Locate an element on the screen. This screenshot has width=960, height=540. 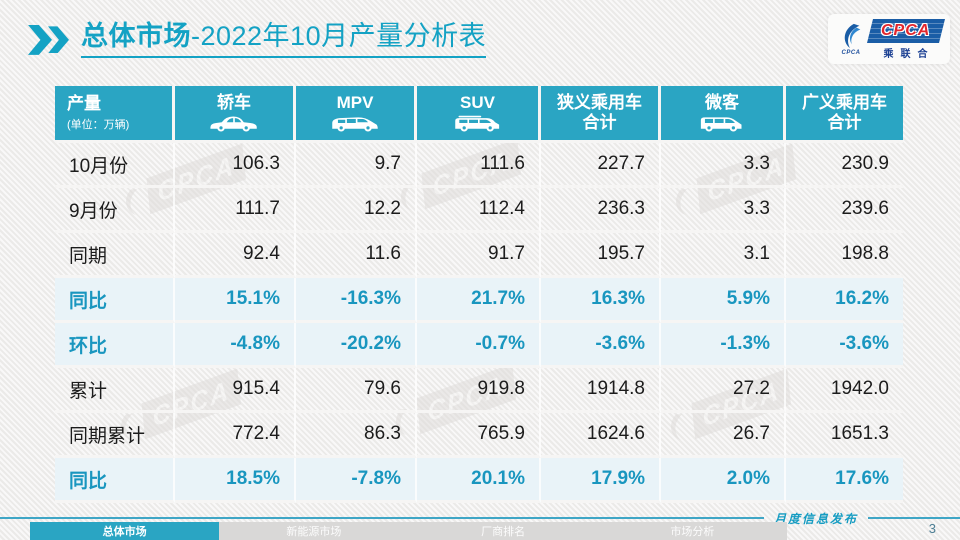
mpv-icon is located at coordinates (355, 124).